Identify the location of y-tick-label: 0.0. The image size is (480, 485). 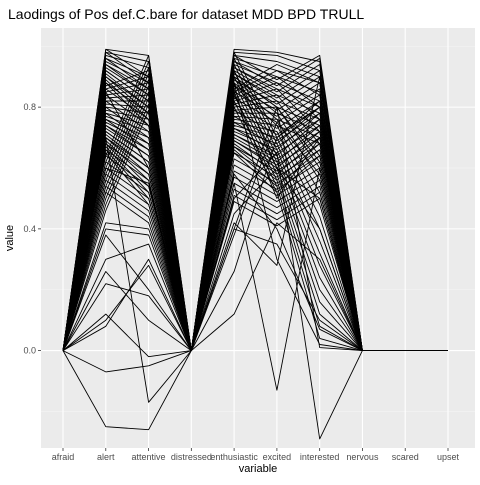
(29, 351).